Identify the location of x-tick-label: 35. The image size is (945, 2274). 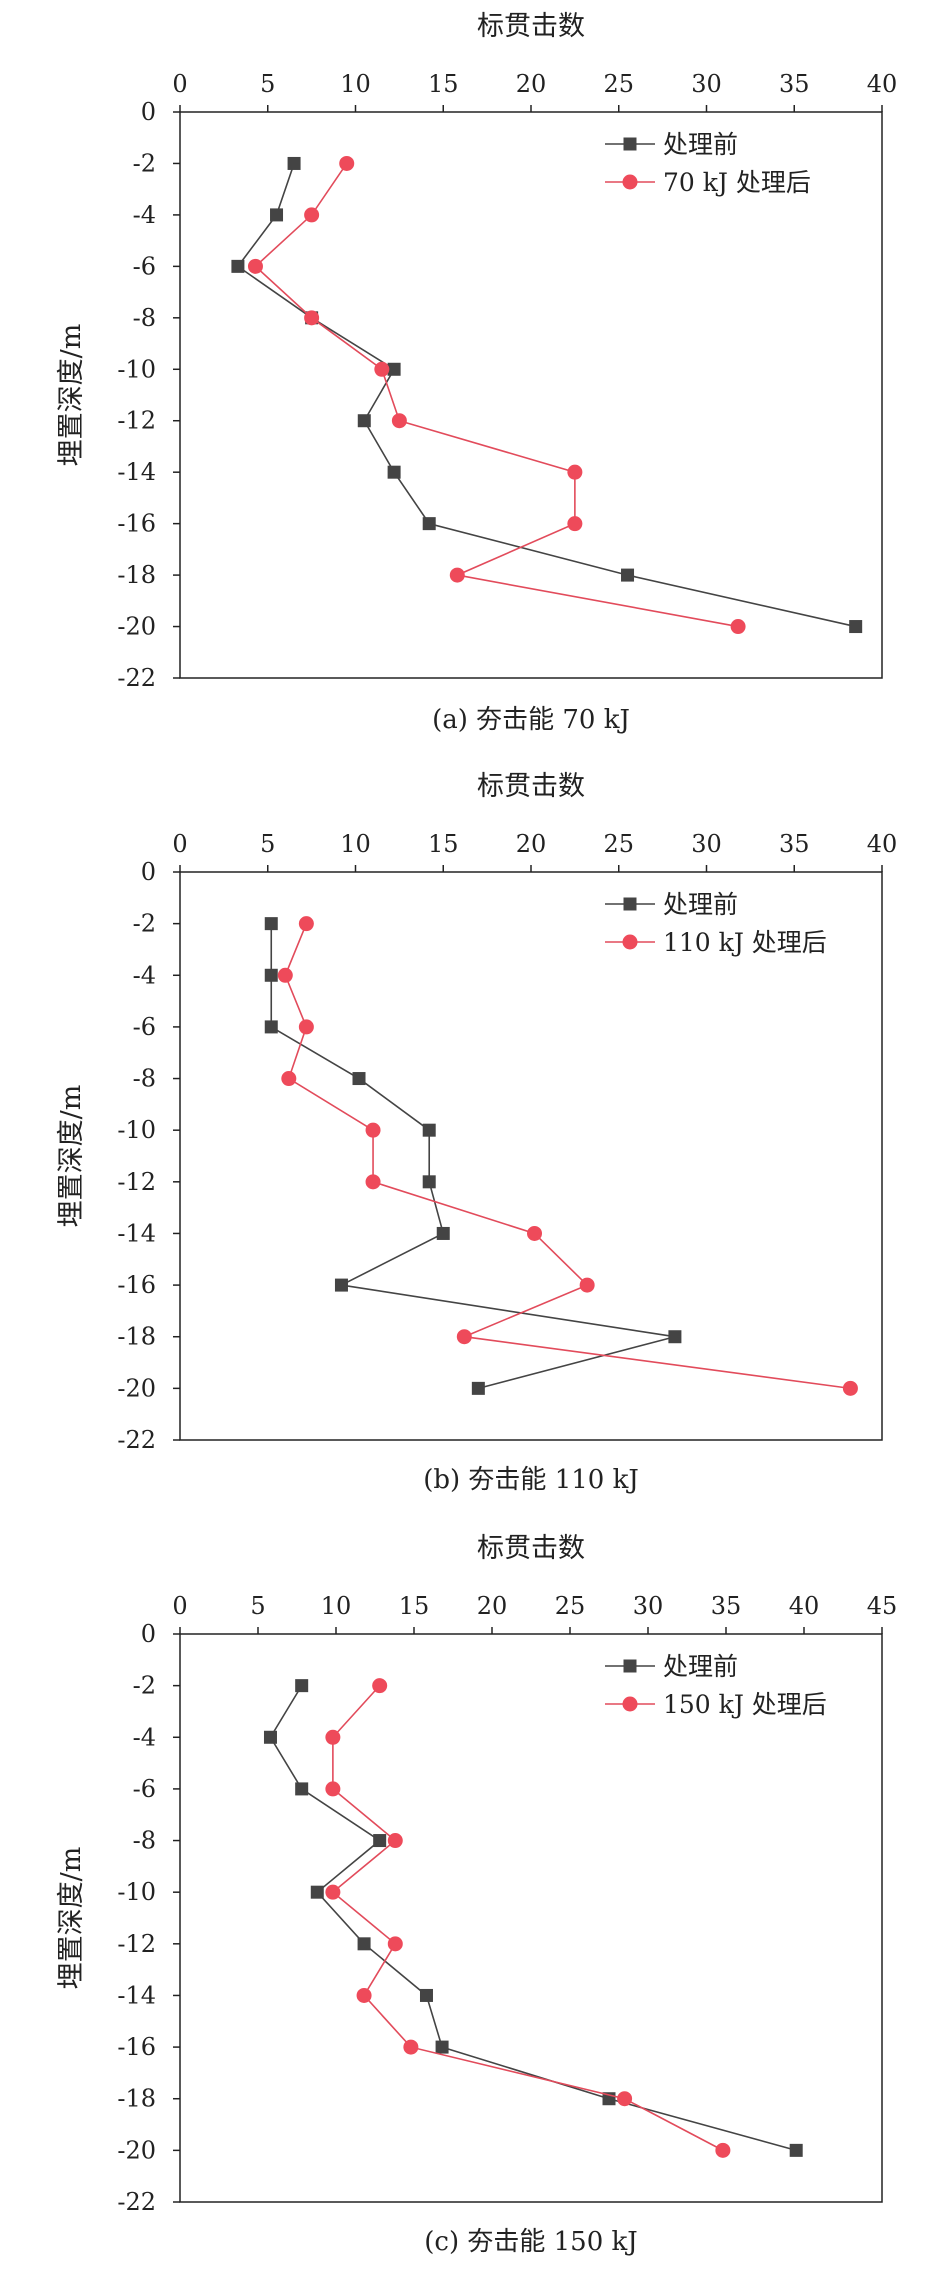
(794, 84).